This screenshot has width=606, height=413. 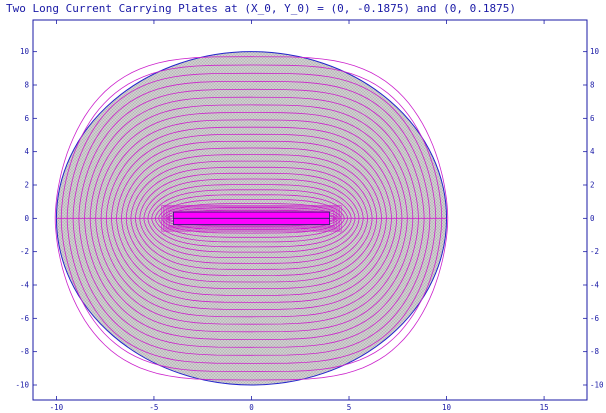 What do you see at coordinates (544, 407) in the screenshot?
I see `x-tick-label: 15` at bounding box center [544, 407].